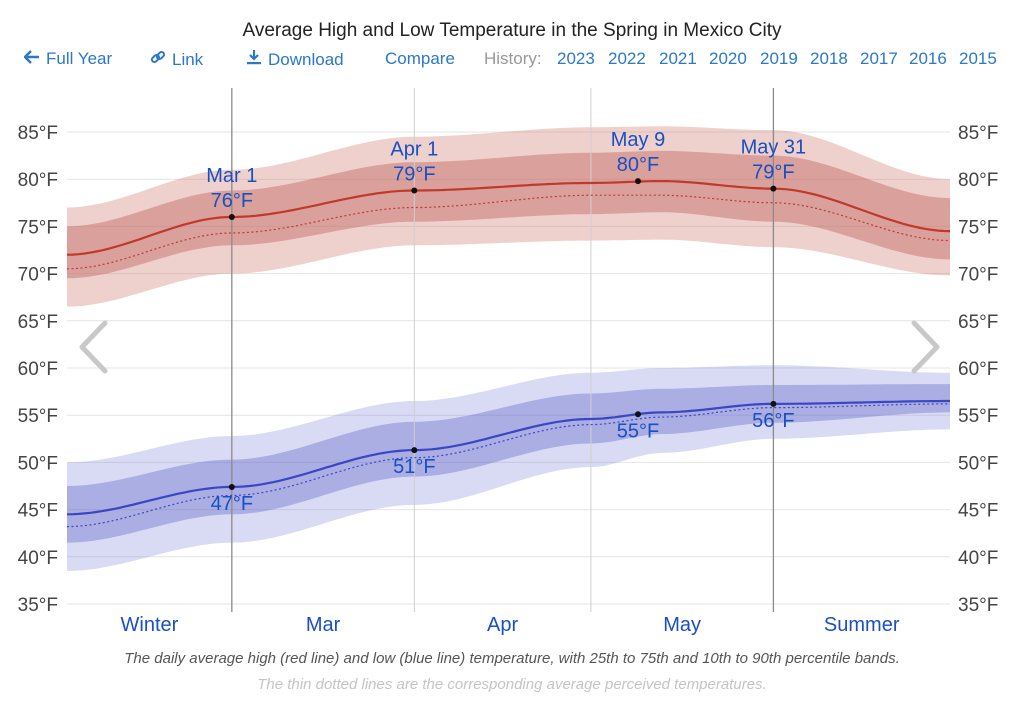  I want to click on x-tick-label: Winter, so click(150, 625).